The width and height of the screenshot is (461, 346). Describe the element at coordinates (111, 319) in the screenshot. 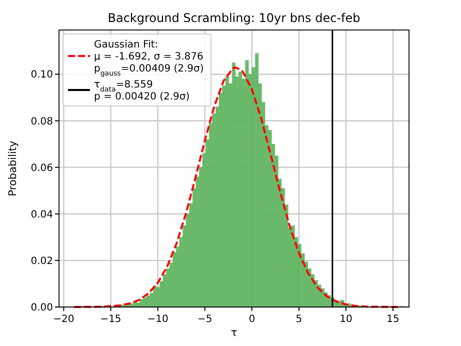

I see `x-tick-label: −15` at that location.